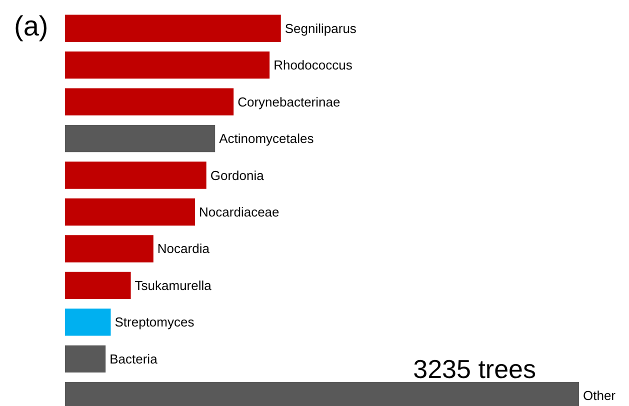 This screenshot has height=406, width=629. What do you see at coordinates (320, 28) in the screenshot?
I see `y-tick-label: Segniliparus` at bounding box center [320, 28].